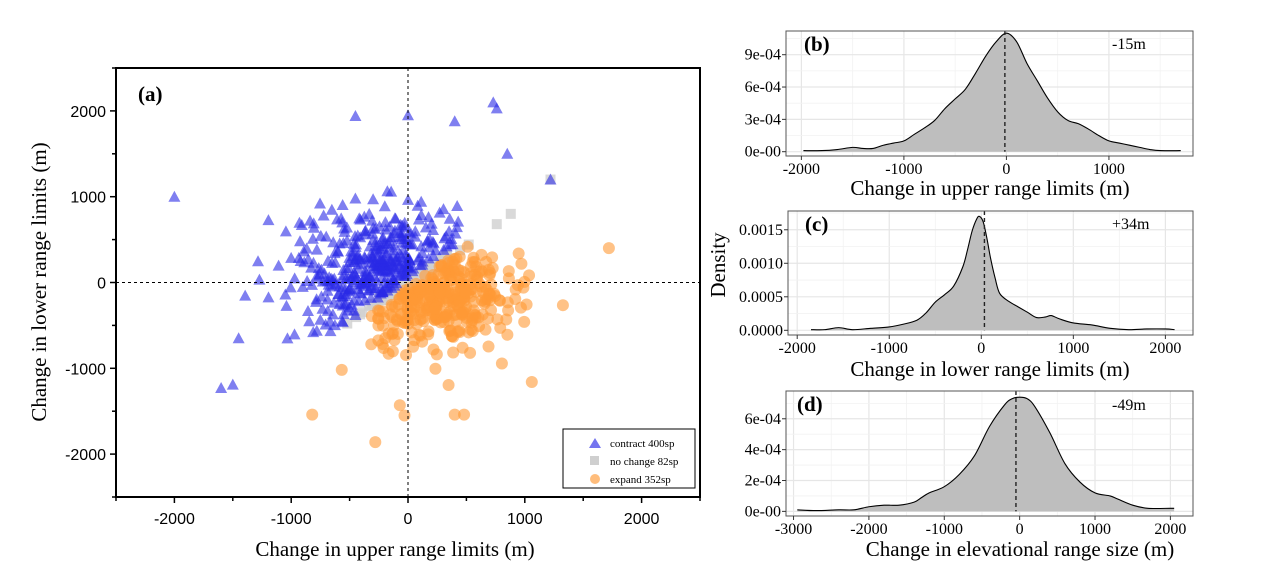 Image resolution: width=1266 pixels, height=585 pixels. What do you see at coordinates (644, 462) in the screenshot?
I see `legend-label-no-change: no change 82sp` at bounding box center [644, 462].